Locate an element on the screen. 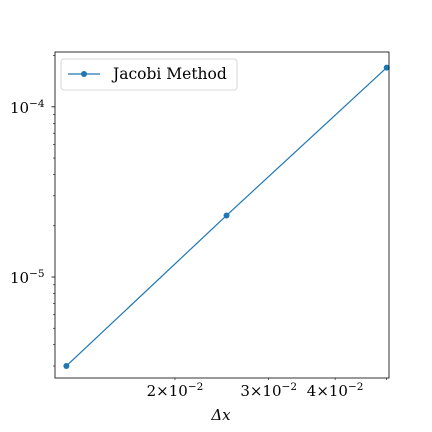  major-ticks is located at coordinates (53, 192).